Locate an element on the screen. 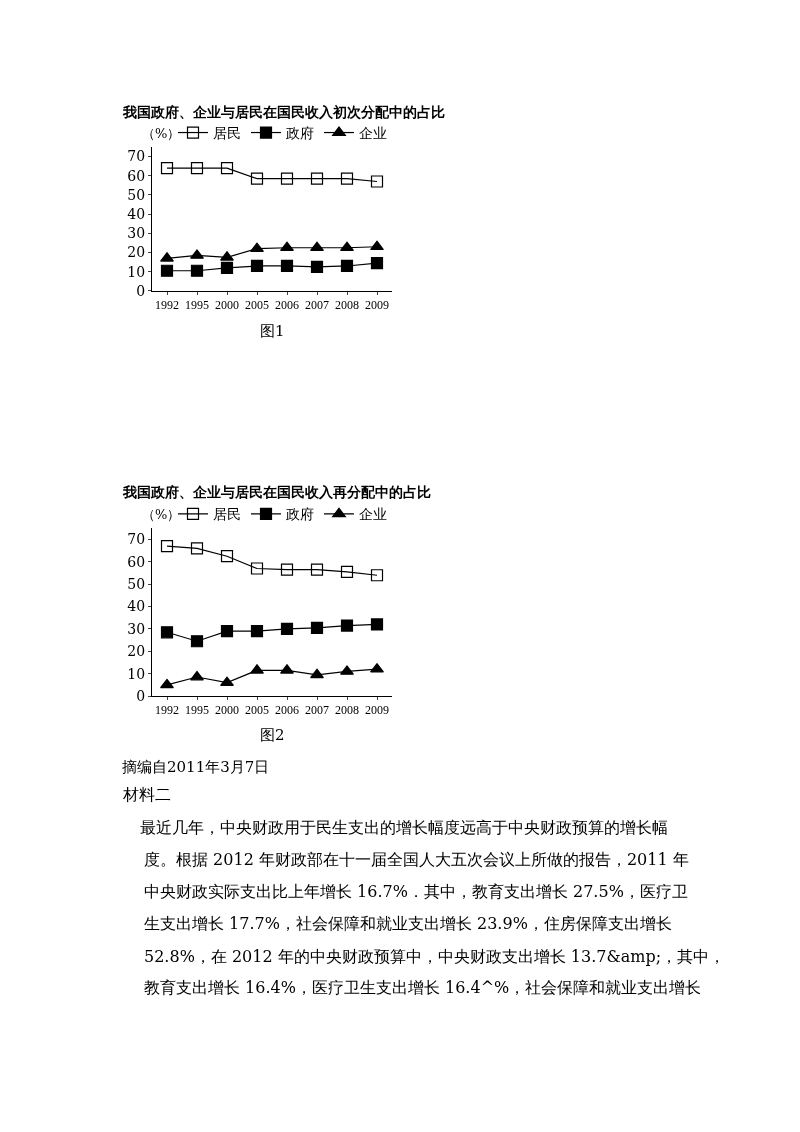 This screenshot has width=800, height=1132. text: 最近几年，中央财政用于民生支出的增长幅度远高于中央财政预算的增长幅 is located at coordinates (404, 827).